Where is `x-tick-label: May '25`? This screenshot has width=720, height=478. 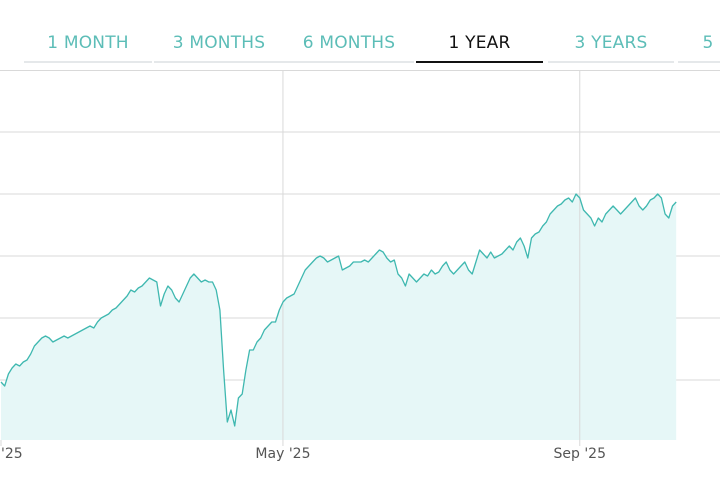 x-tick-label: May '25 is located at coordinates (282, 454).